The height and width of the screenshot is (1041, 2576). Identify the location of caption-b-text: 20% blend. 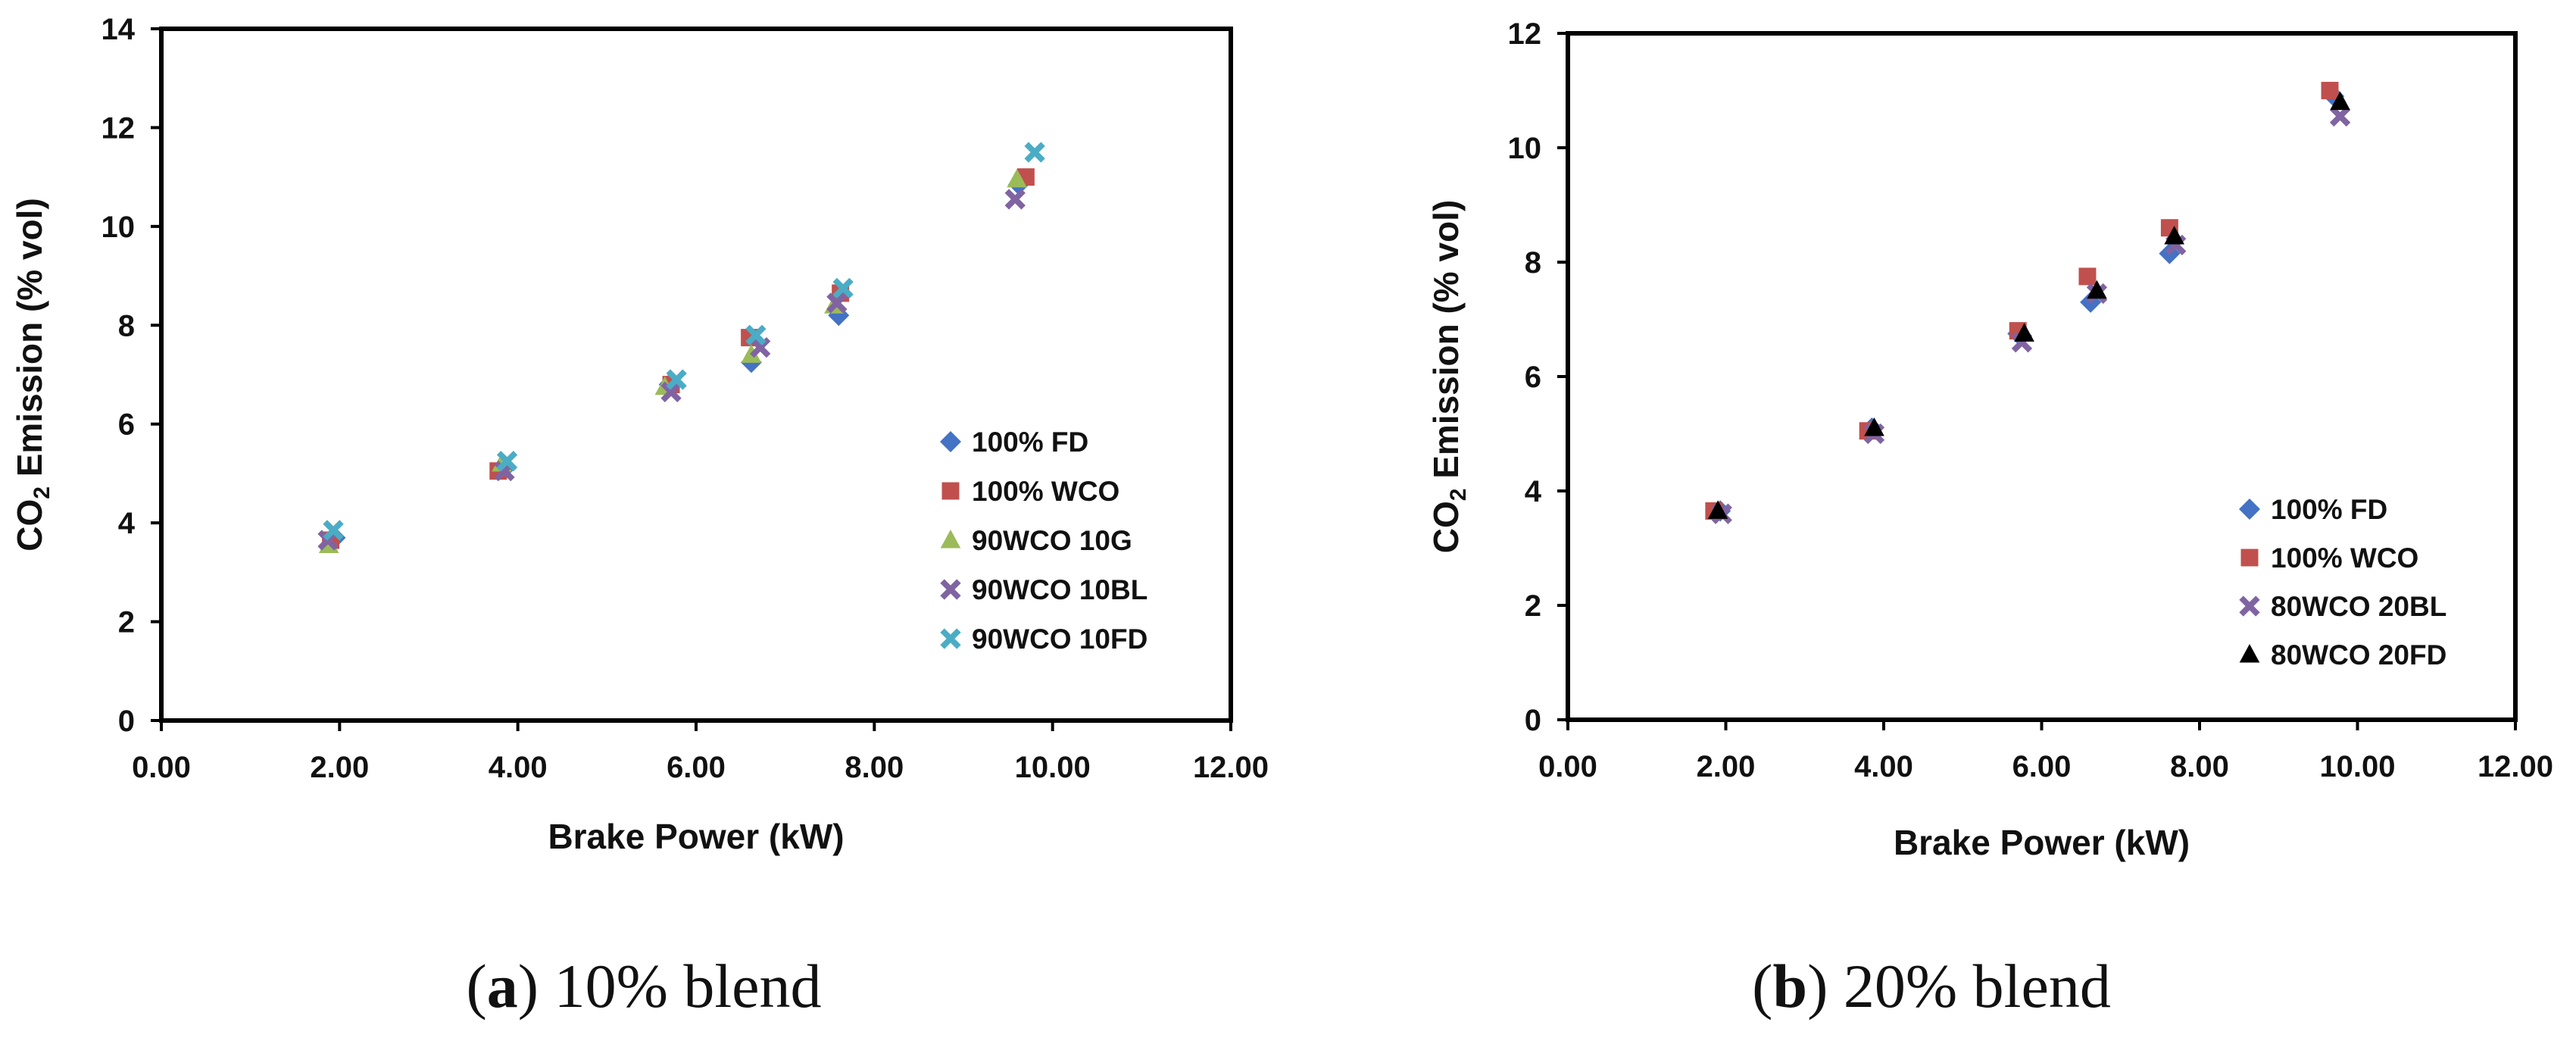
(1970, 987).